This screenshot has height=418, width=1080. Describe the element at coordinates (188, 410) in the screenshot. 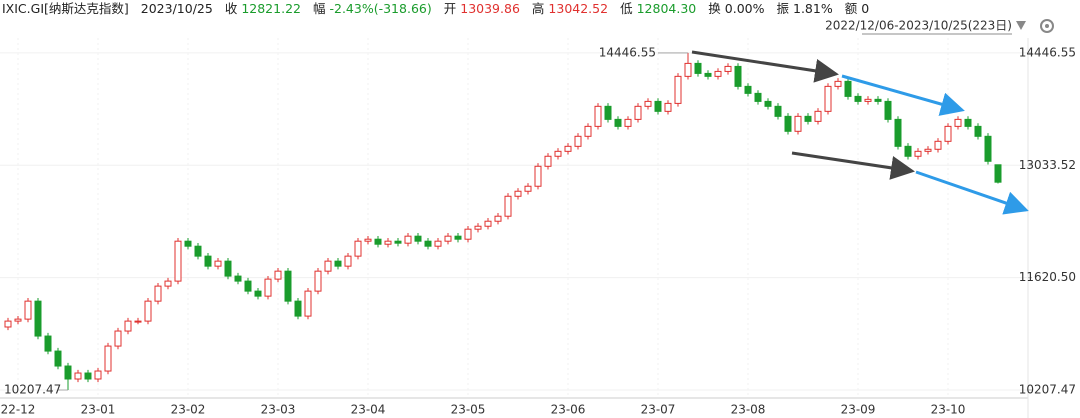

I see `x-tick-label: 23-02` at that location.